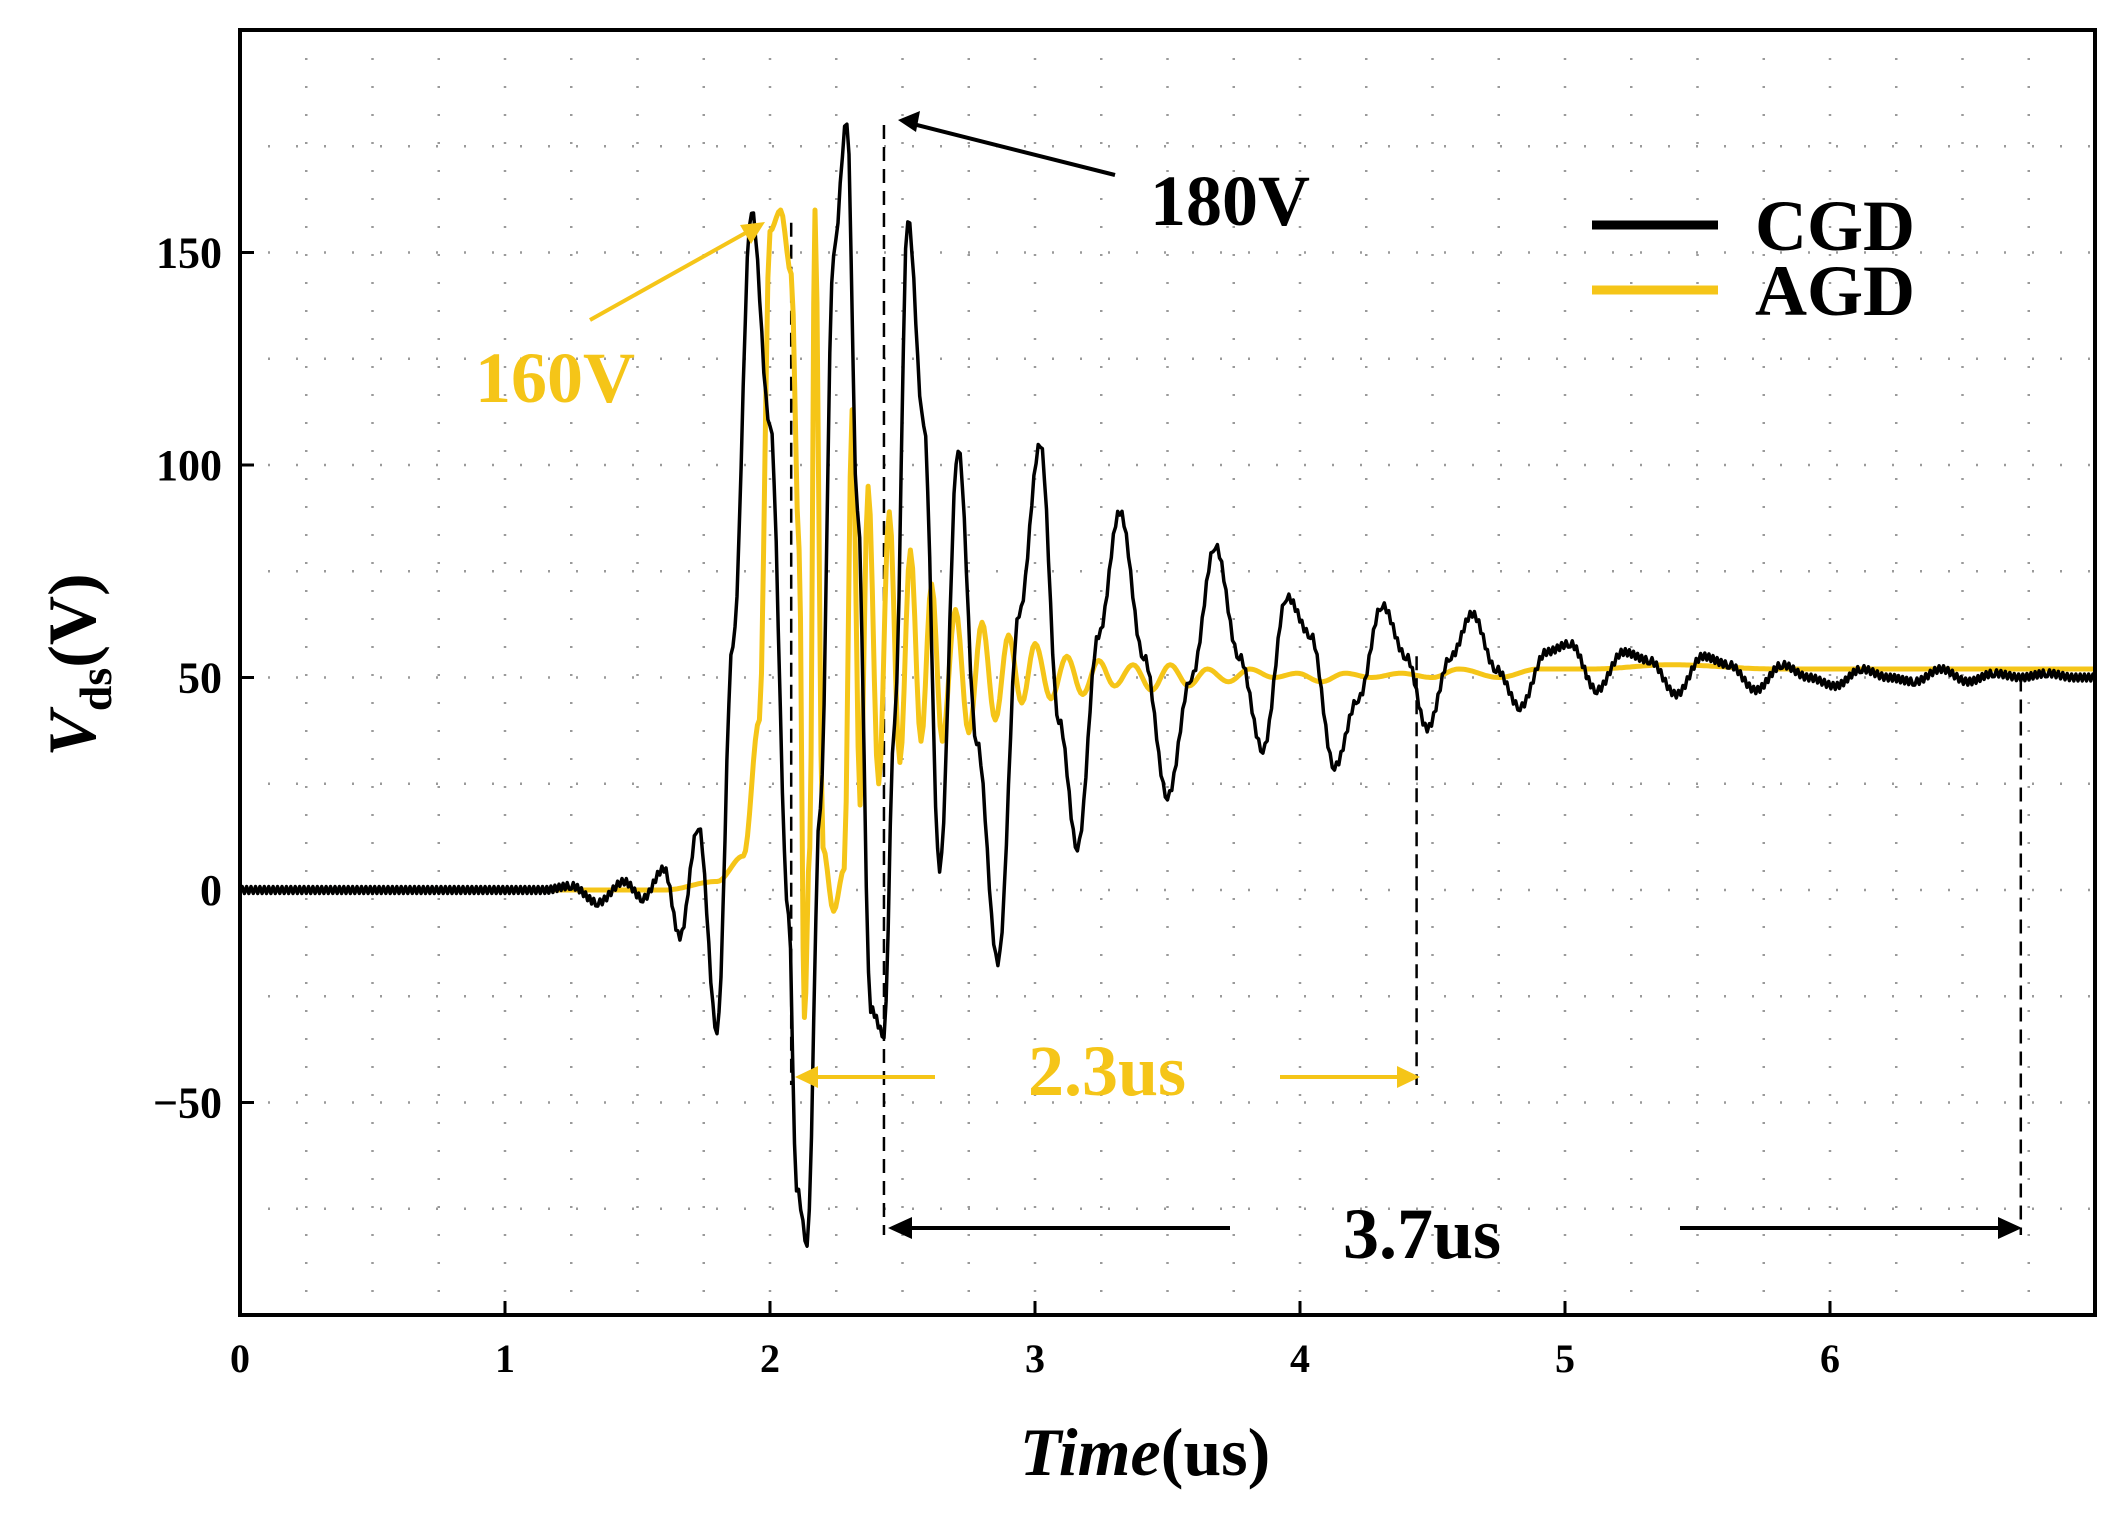 The width and height of the screenshot is (2112, 1516). I want to click on arrowhead-3p7us-left, so click(900, 1228).